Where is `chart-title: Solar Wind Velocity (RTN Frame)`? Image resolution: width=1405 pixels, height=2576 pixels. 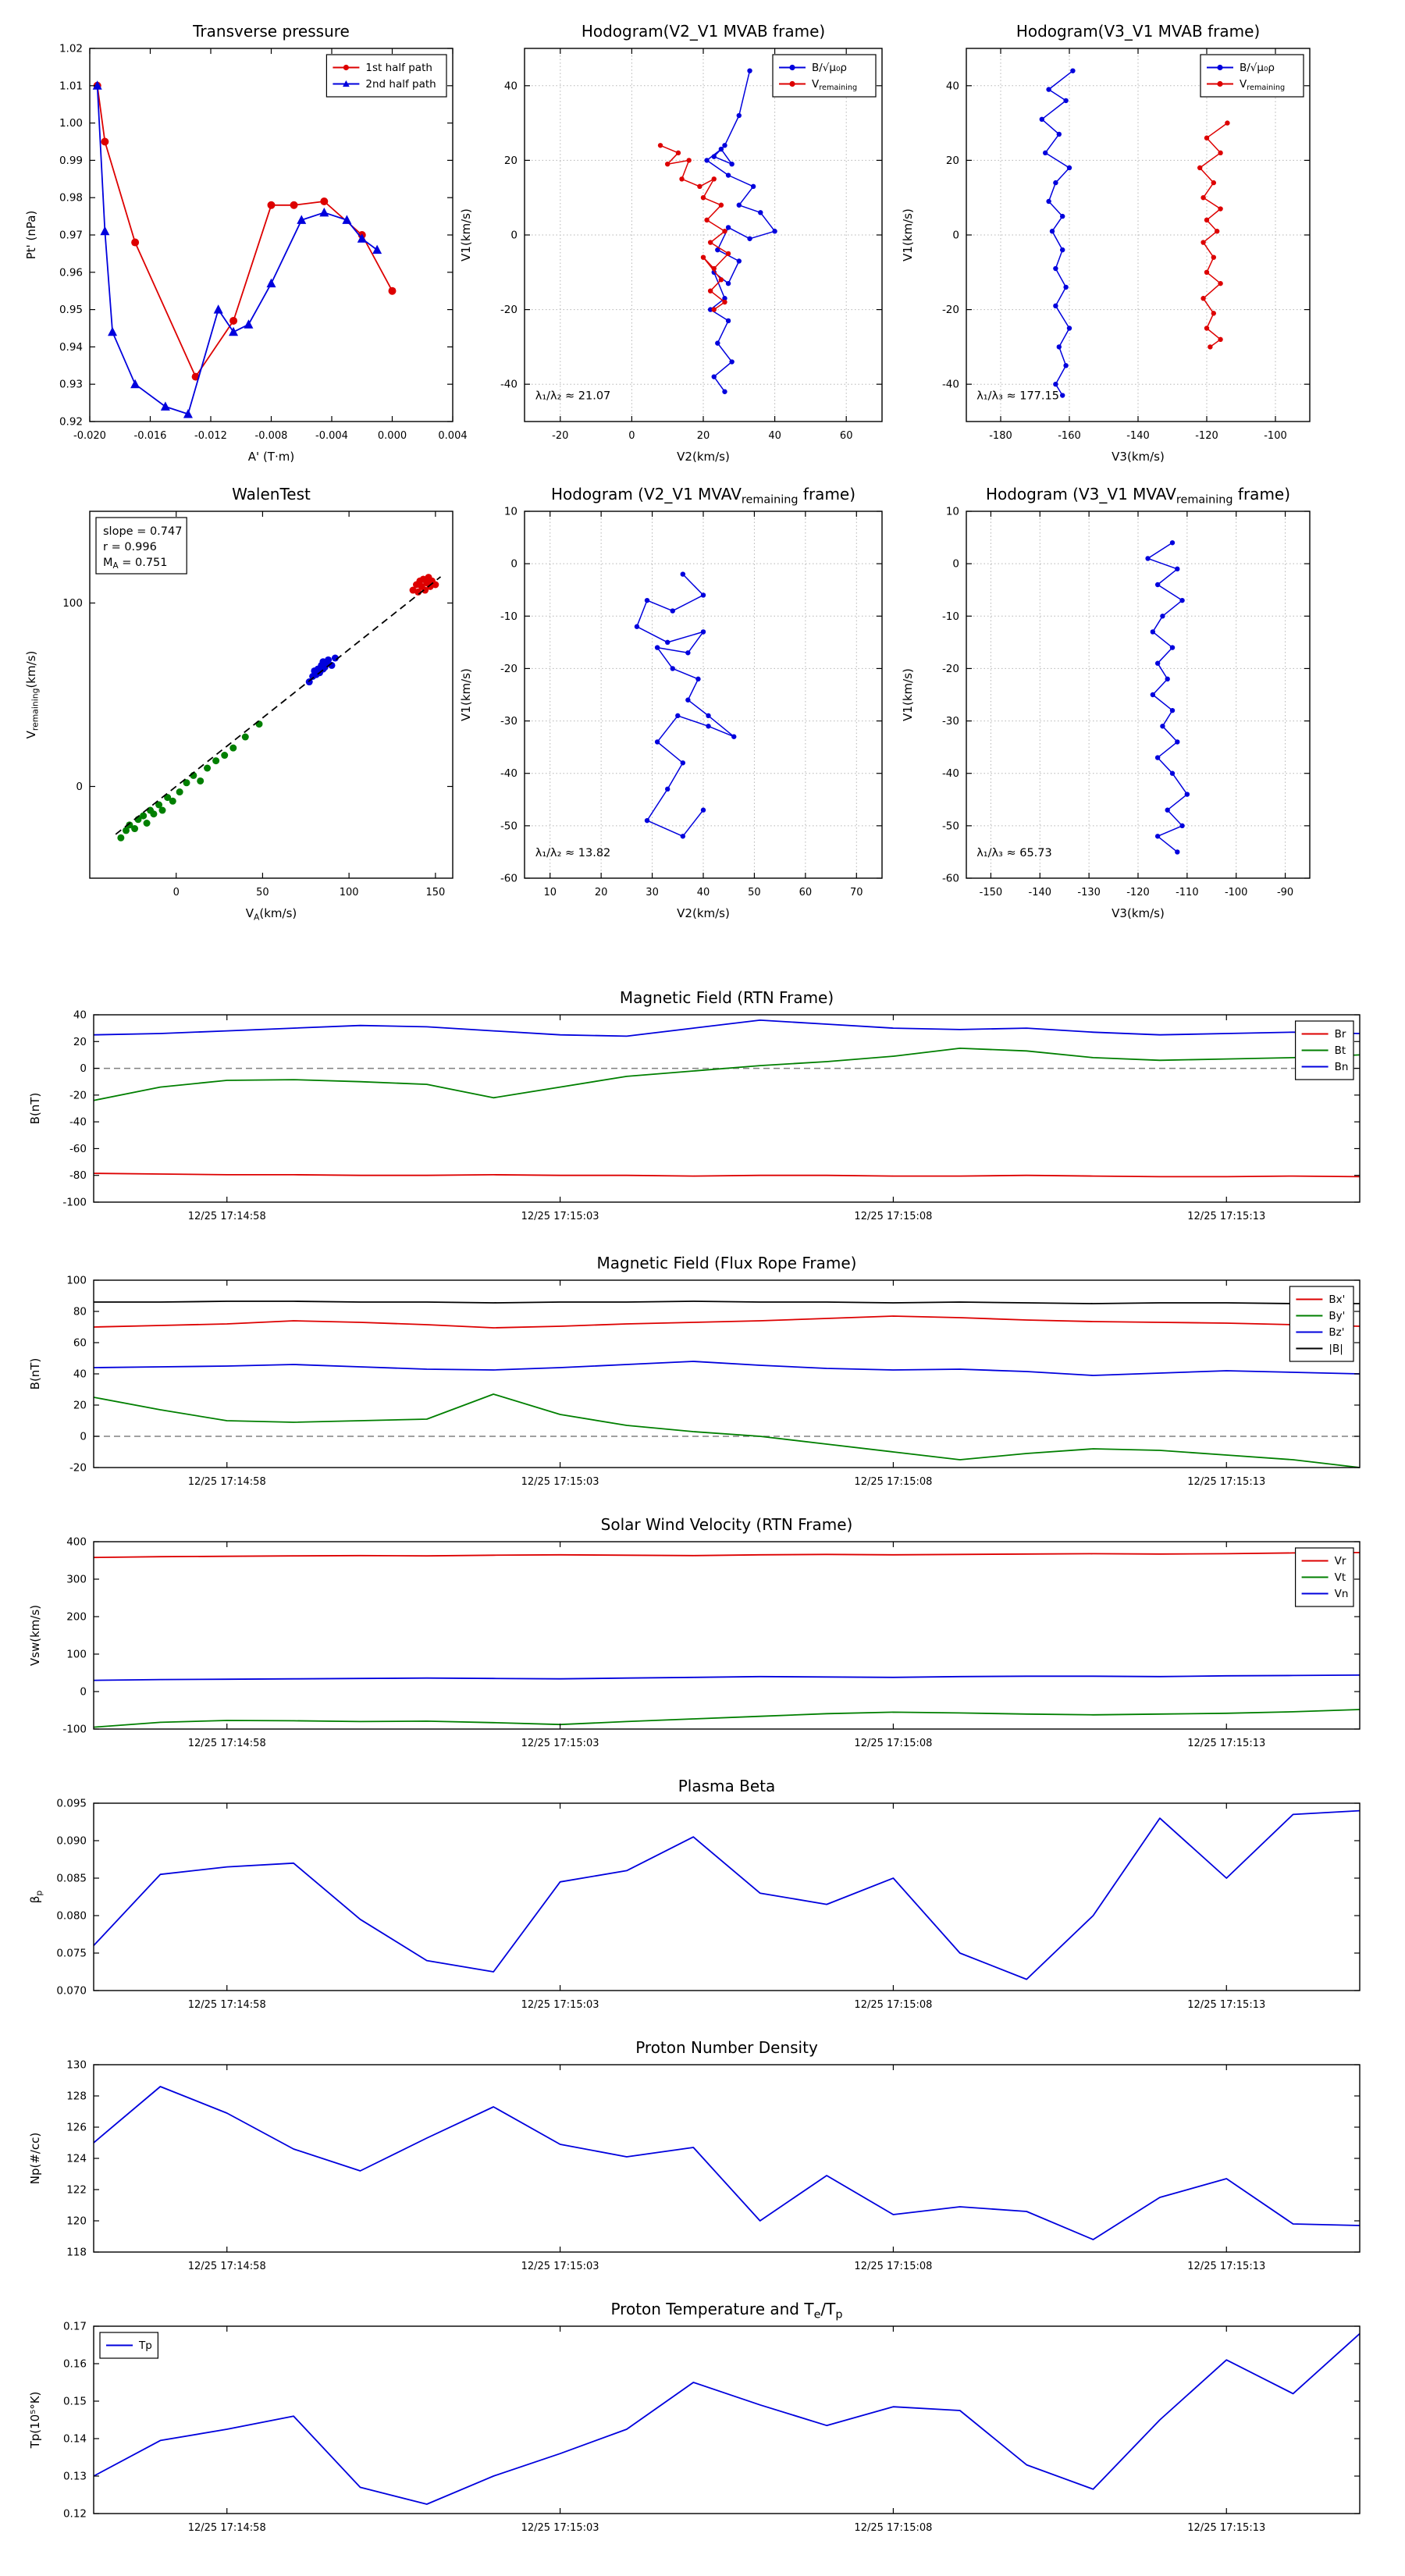 chart-title: Solar Wind Velocity (RTN Frame) is located at coordinates (727, 1524).